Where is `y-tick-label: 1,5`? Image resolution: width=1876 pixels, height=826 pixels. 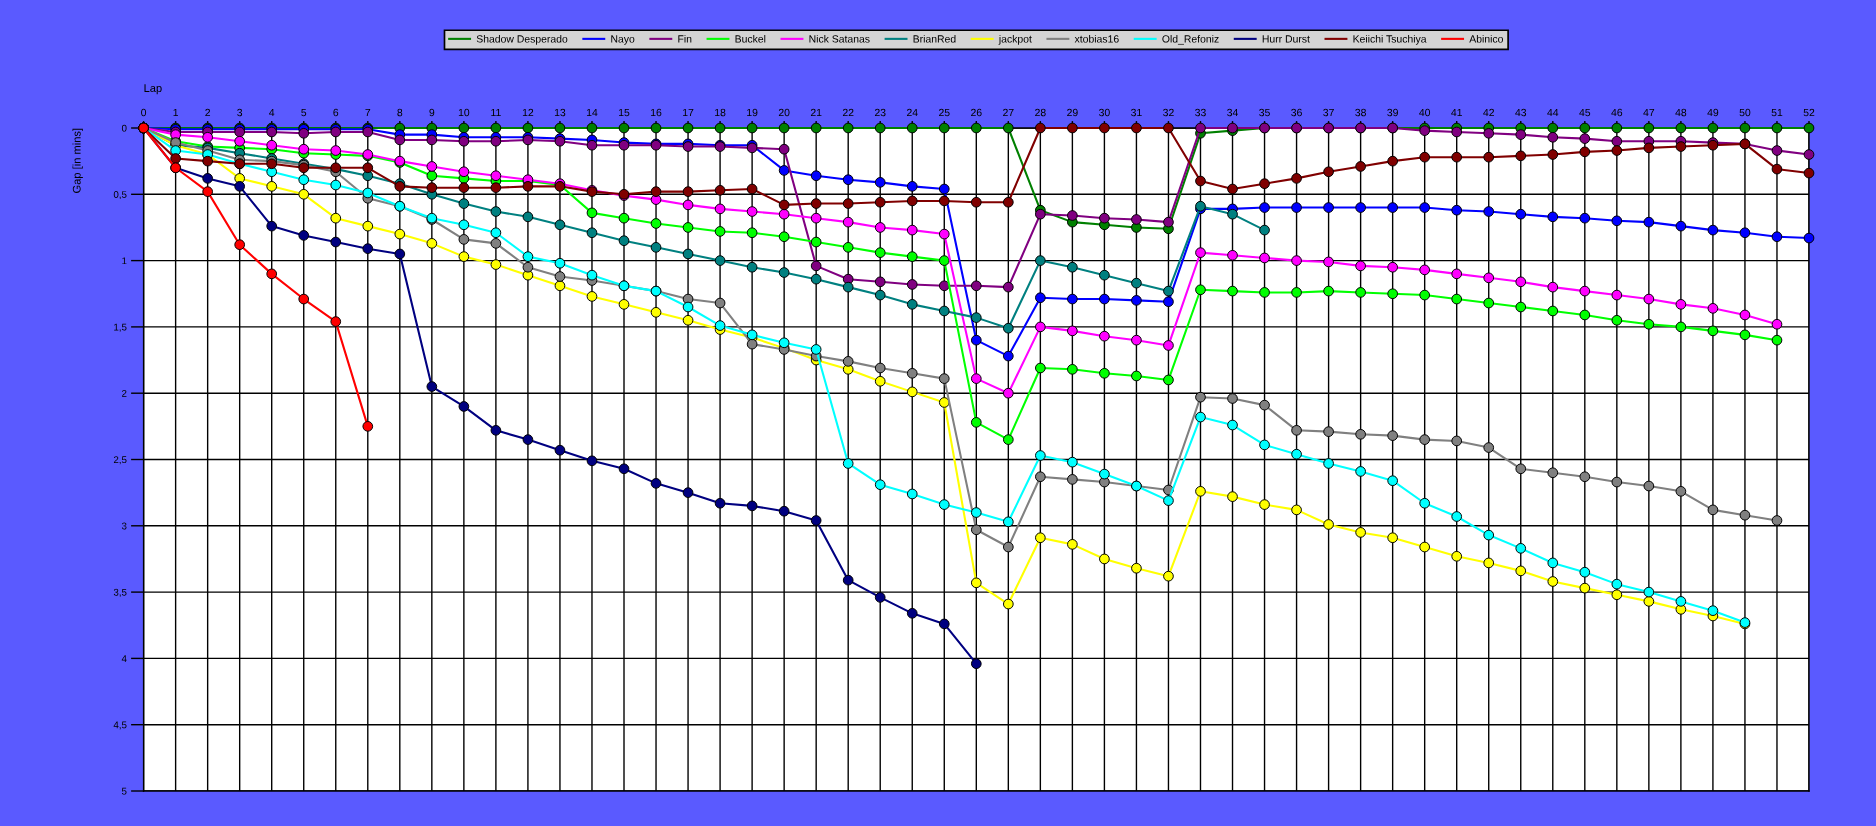
y-tick-label: 1,5 is located at coordinates (120, 327).